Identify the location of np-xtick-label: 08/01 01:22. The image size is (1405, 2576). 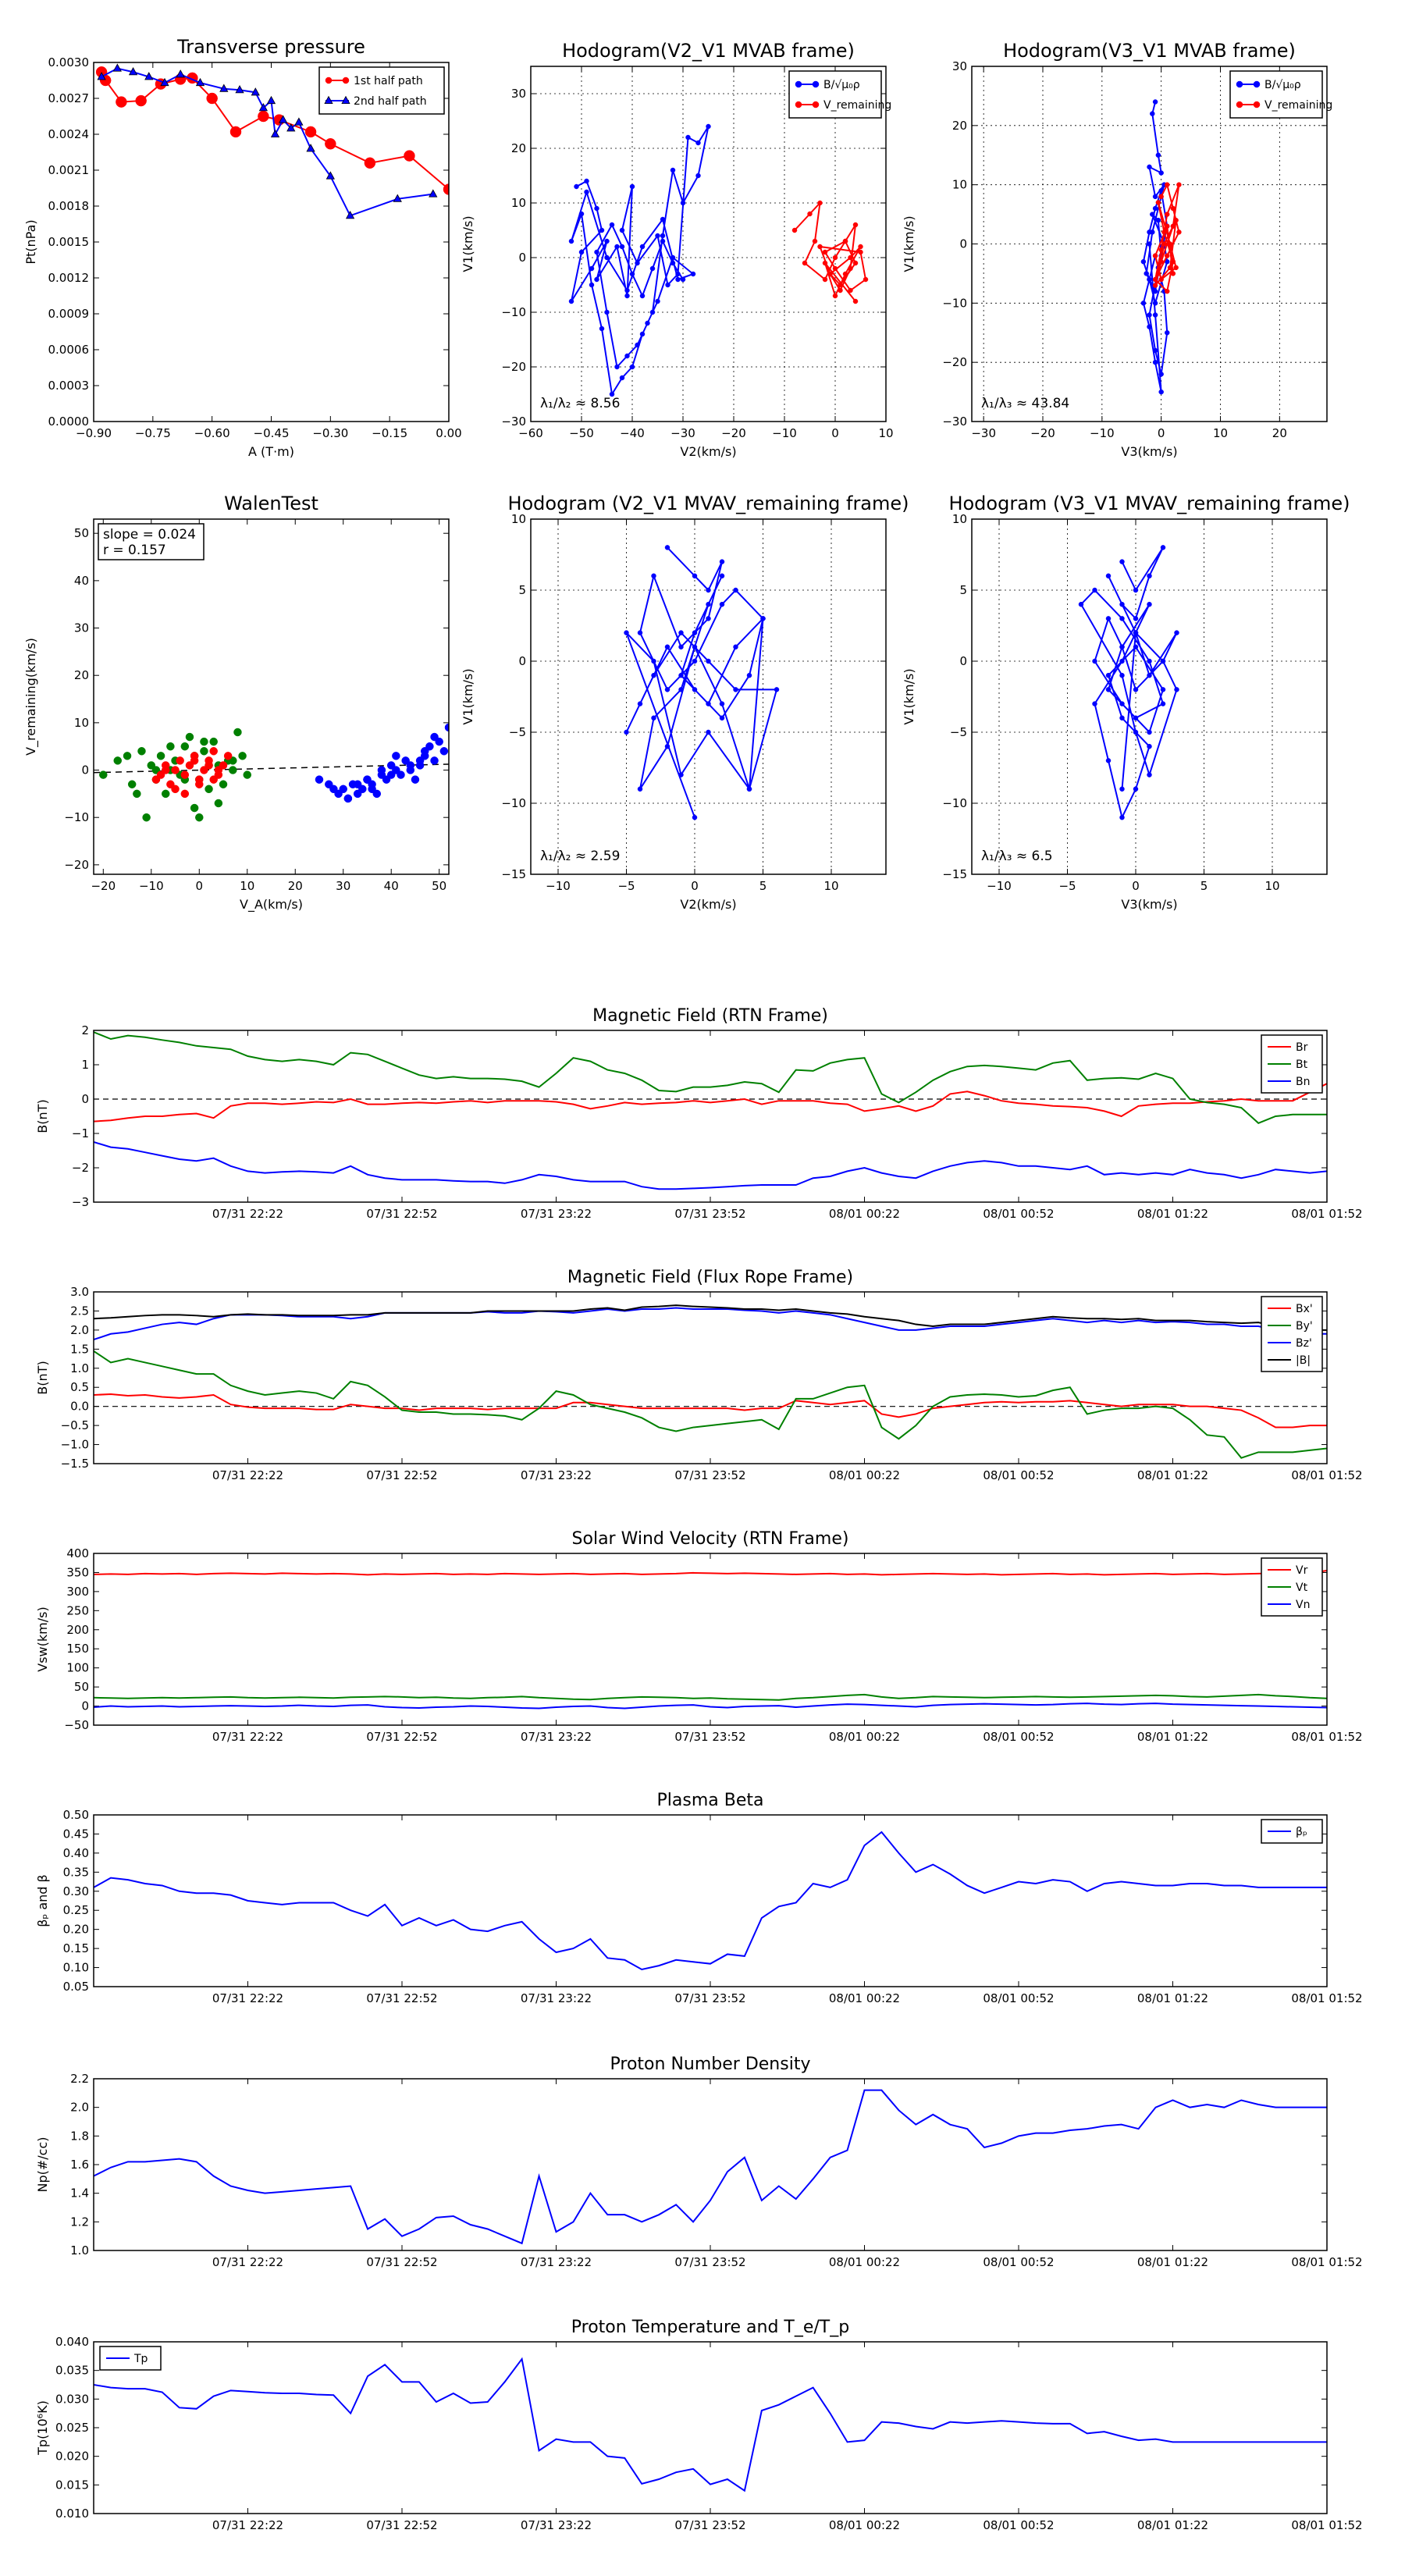
(1172, 2262).